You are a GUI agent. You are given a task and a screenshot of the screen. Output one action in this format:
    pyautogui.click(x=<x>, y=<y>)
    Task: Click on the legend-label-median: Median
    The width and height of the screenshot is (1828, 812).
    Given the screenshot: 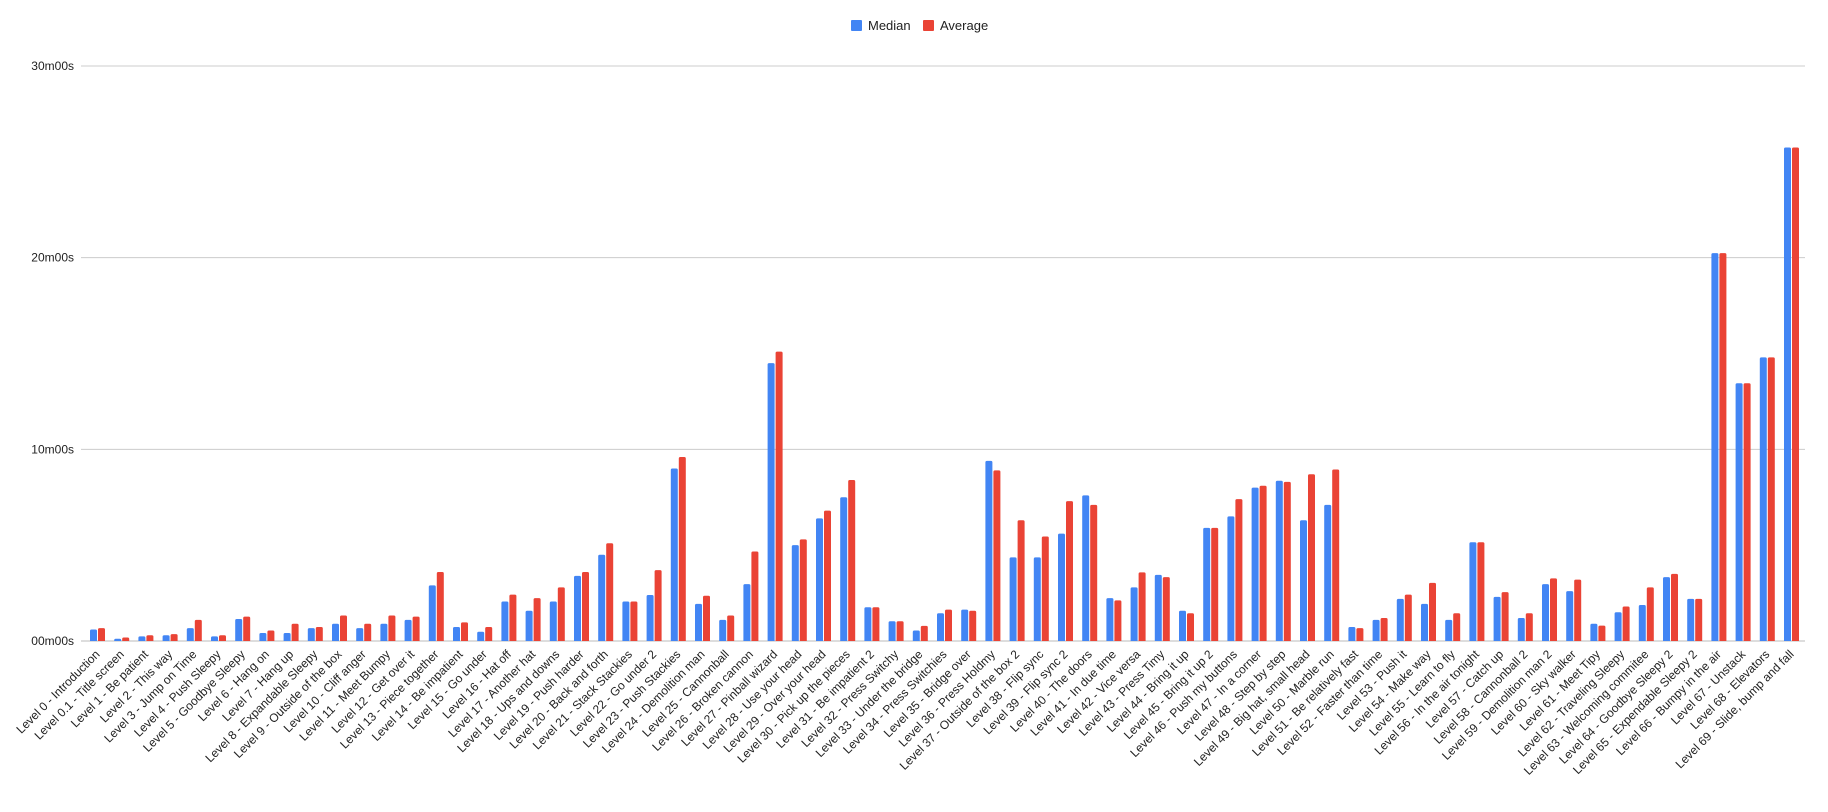 What is the action you would take?
    pyautogui.click(x=889, y=25)
    